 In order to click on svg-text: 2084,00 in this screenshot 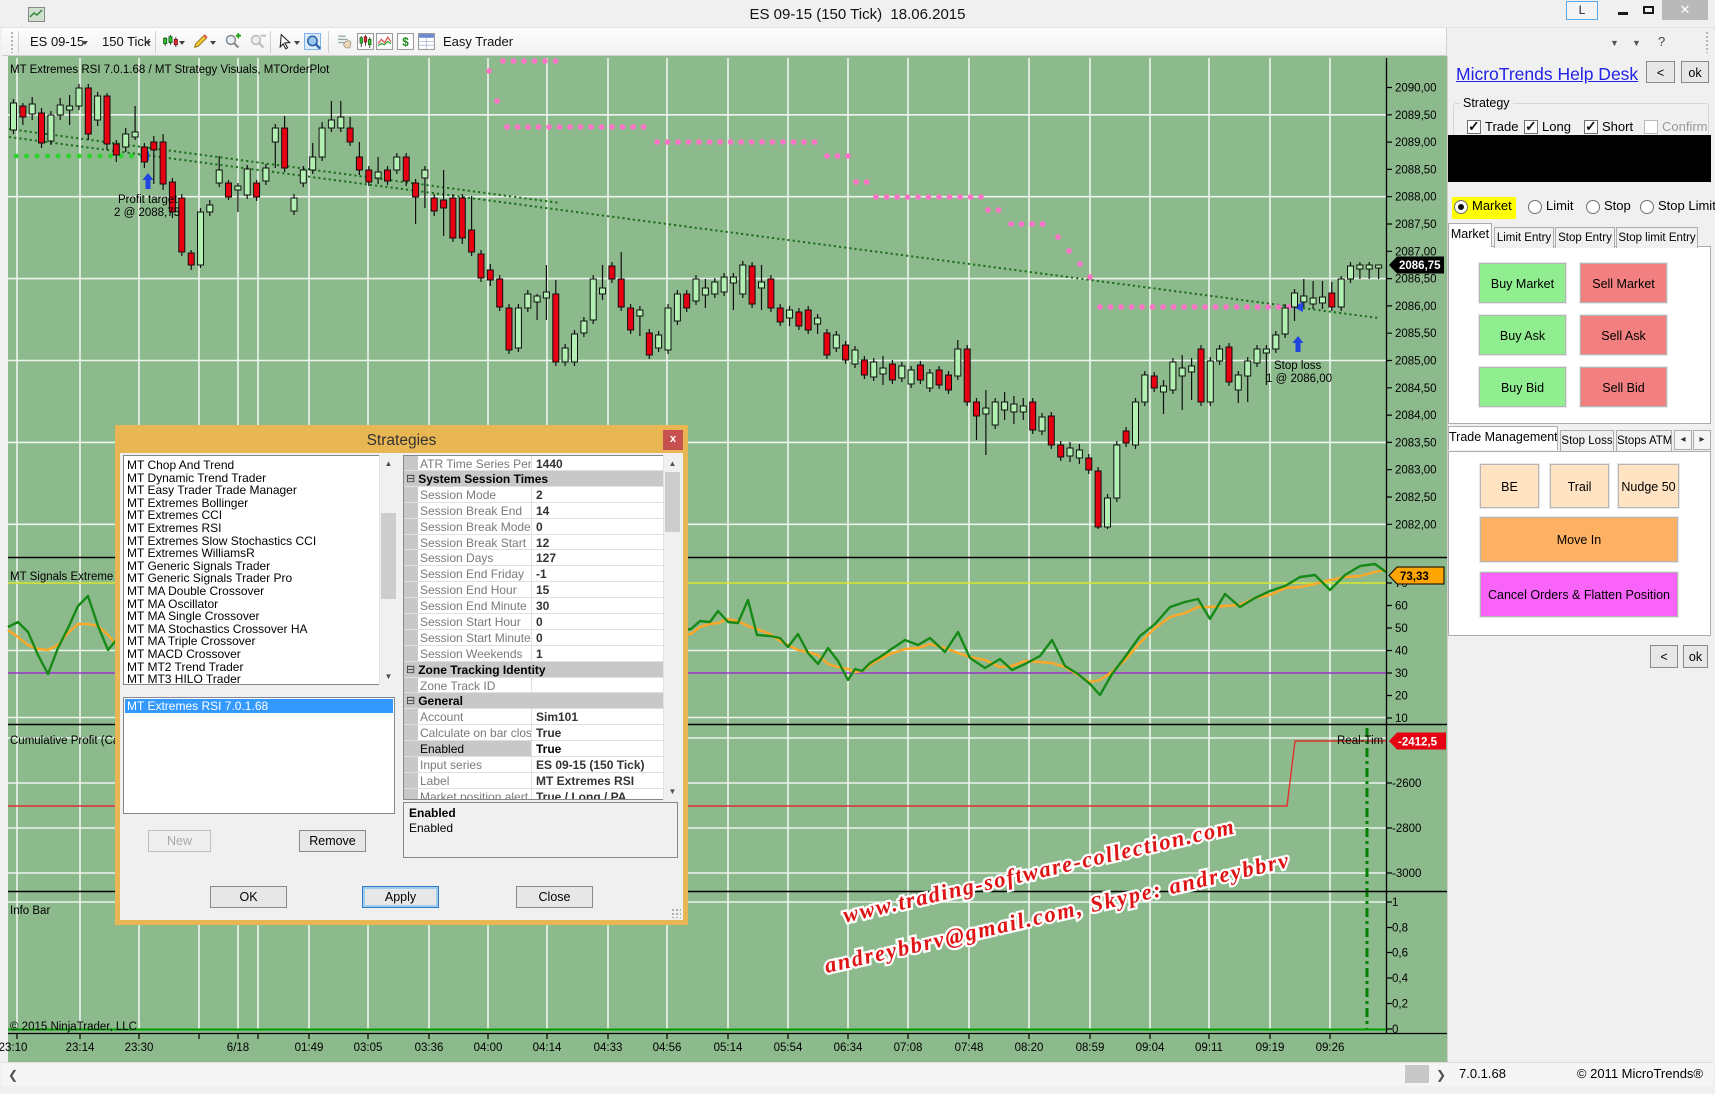, I will do `click(1416, 416)`.